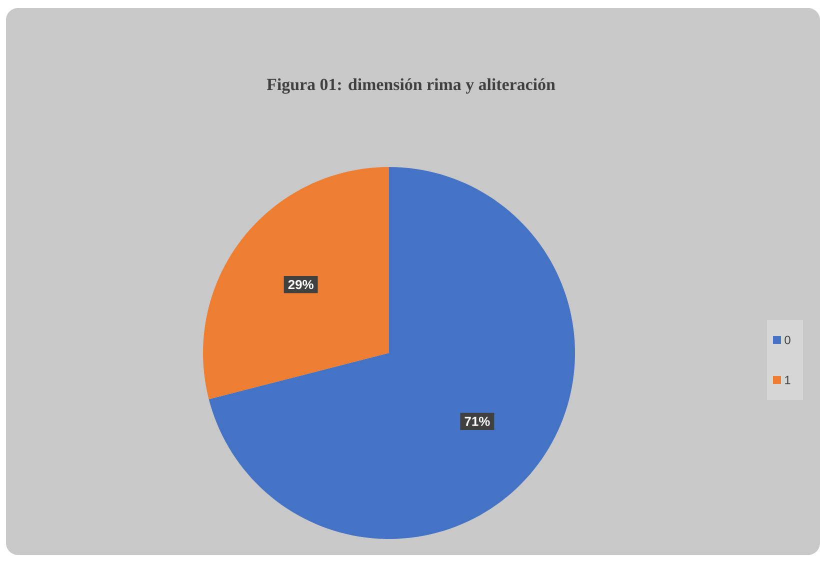  Describe the element at coordinates (477, 421) in the screenshot. I see `data-label: 71%` at that location.